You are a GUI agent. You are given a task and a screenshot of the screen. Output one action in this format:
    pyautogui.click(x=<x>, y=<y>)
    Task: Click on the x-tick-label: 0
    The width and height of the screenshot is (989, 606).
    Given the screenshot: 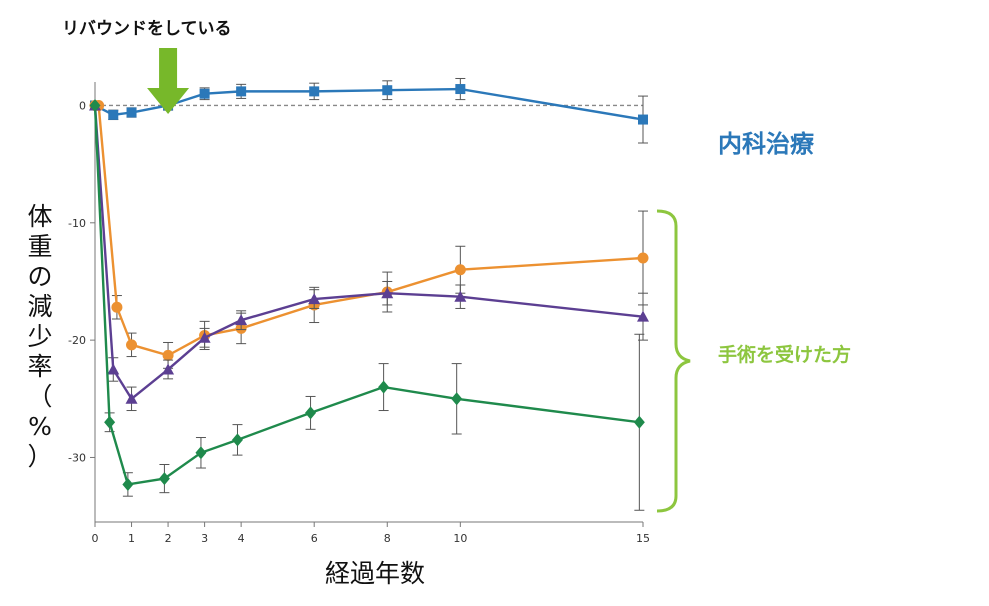 What is the action you would take?
    pyautogui.click(x=95, y=538)
    